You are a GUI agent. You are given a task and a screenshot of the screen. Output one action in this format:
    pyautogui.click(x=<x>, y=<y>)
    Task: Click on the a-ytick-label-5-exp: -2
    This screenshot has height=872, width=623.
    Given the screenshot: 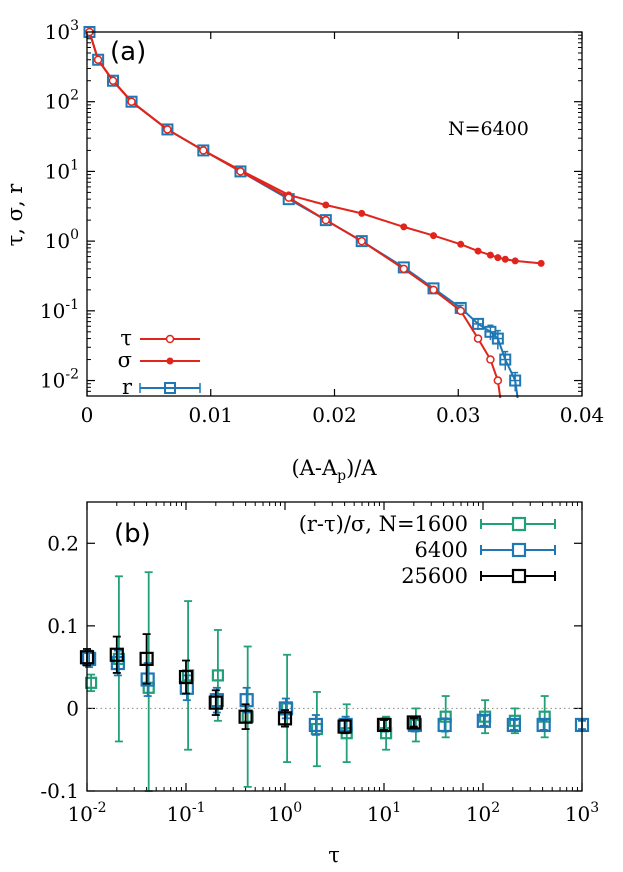 What is the action you would take?
    pyautogui.click(x=72, y=375)
    